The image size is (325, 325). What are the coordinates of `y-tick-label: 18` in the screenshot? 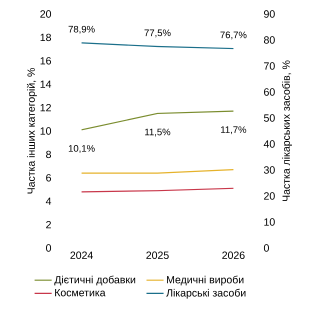 It's located at (46, 38).